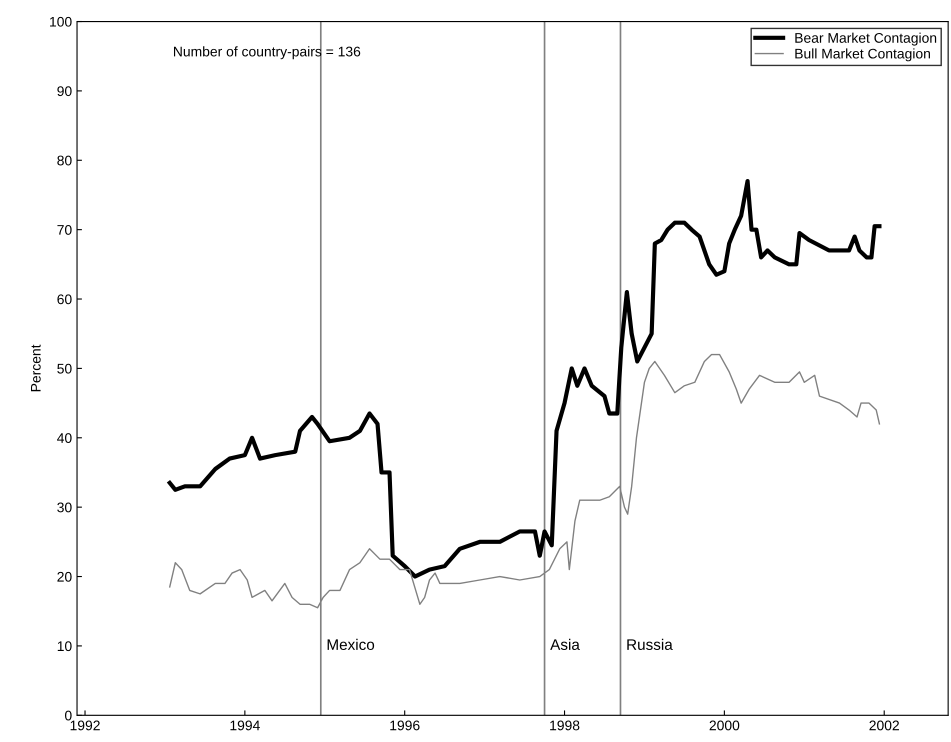 This screenshot has width=951, height=742. What do you see at coordinates (64, 91) in the screenshot?
I see `y-tick-label: 90` at bounding box center [64, 91].